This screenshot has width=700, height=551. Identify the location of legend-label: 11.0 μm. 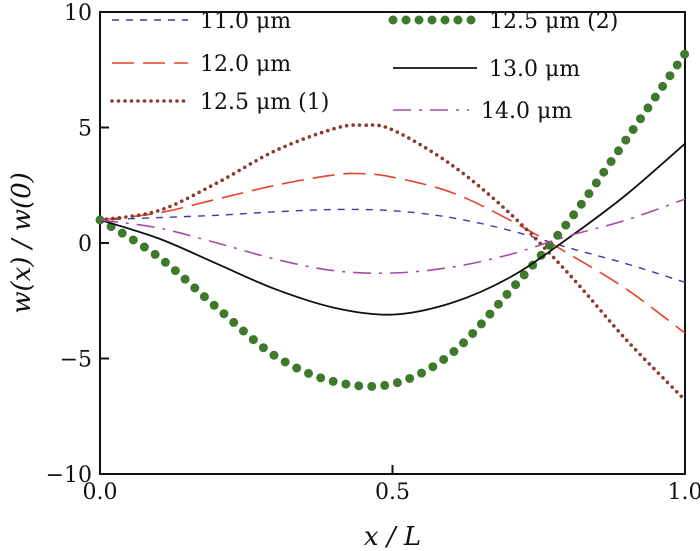
(245, 21).